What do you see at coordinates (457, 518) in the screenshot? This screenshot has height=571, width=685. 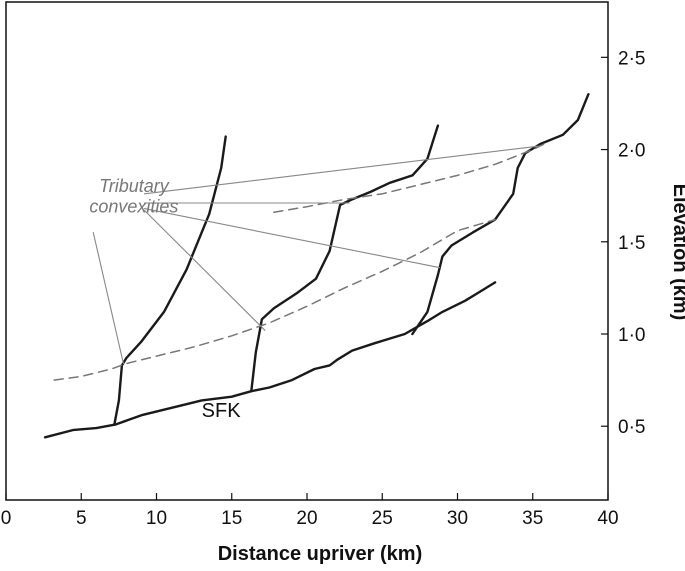 I see `x-tick-label-30: 30` at bounding box center [457, 518].